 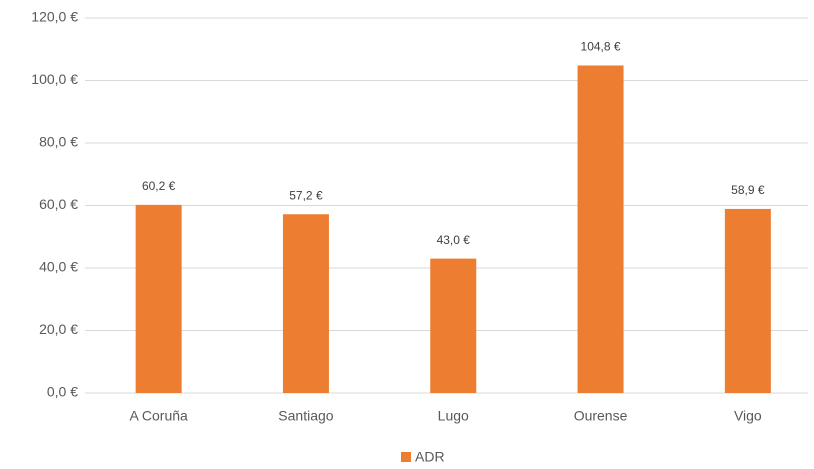 What do you see at coordinates (454, 240) in the screenshot?
I see `data-label: 43,0 €` at bounding box center [454, 240].